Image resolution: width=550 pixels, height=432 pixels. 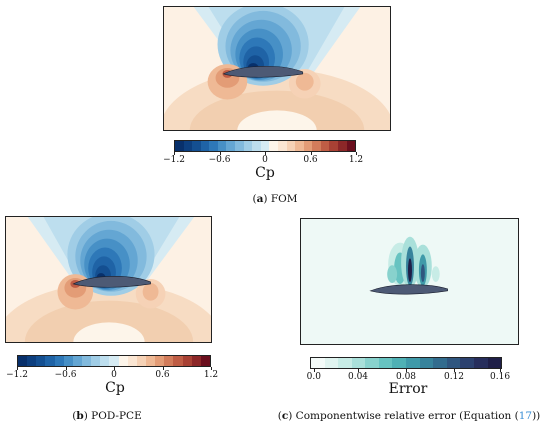 What do you see at coordinates (211, 375) in the screenshot?
I see `podpce-tick-label: 1.2` at bounding box center [211, 375].